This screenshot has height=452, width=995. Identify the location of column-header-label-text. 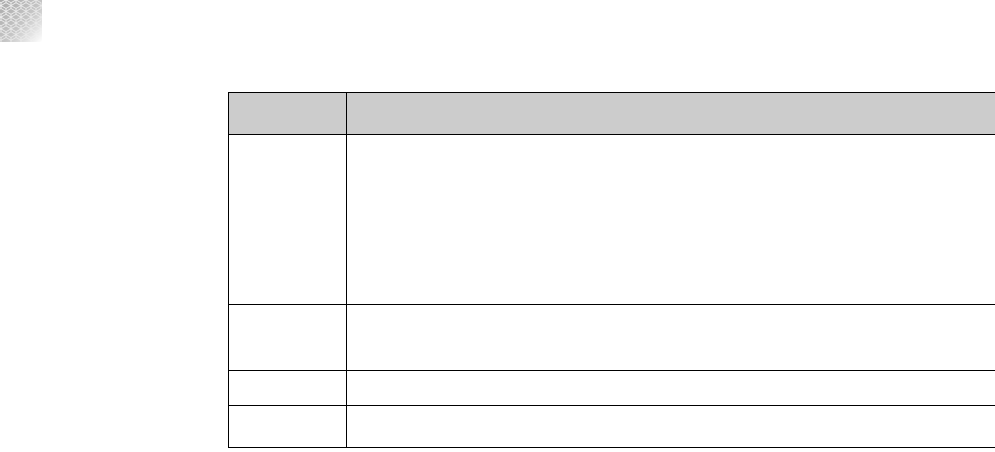
(287, 96).